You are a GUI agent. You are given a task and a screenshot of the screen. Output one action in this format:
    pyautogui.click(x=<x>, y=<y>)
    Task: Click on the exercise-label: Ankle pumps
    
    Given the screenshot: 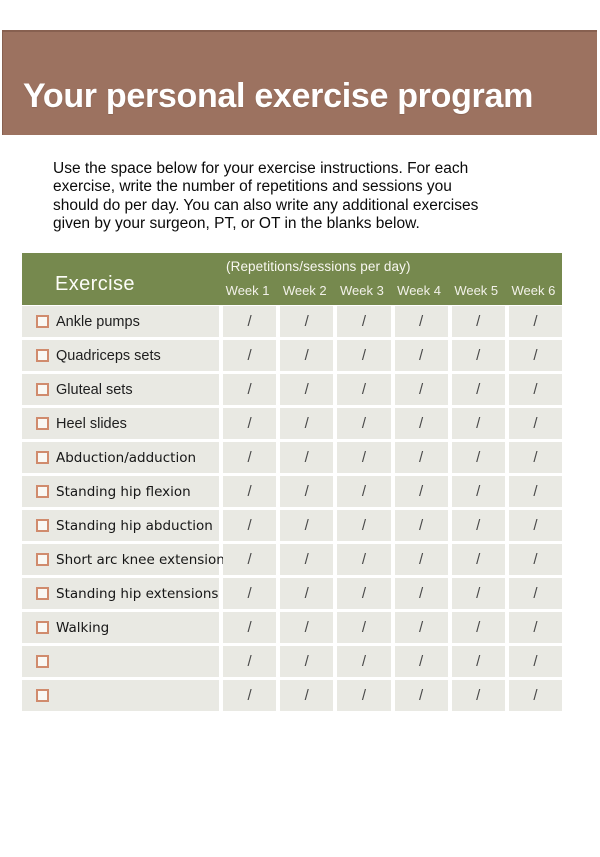 What is the action you would take?
    pyautogui.click(x=98, y=321)
    